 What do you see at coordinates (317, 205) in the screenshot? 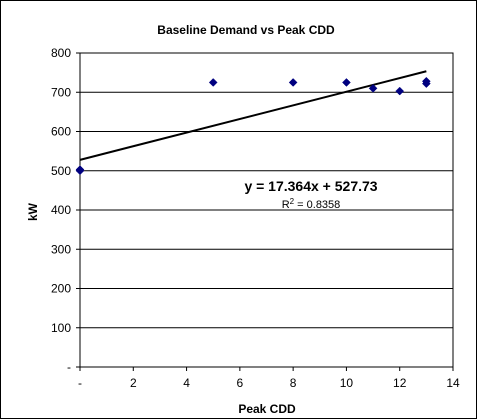
I see `r-squared-value: = 0.8358` at bounding box center [317, 205].